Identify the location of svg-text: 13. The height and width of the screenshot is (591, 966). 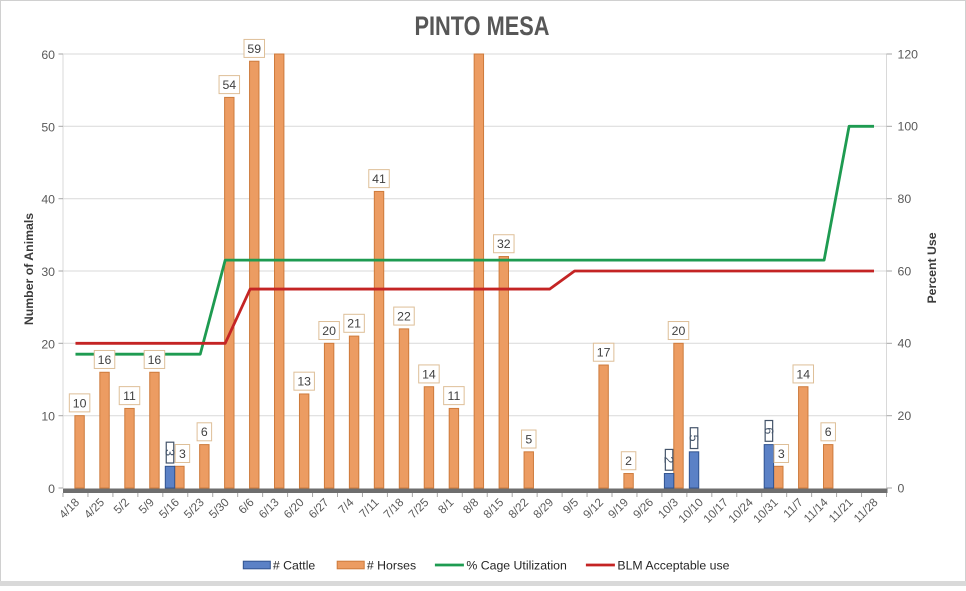
(304, 382).